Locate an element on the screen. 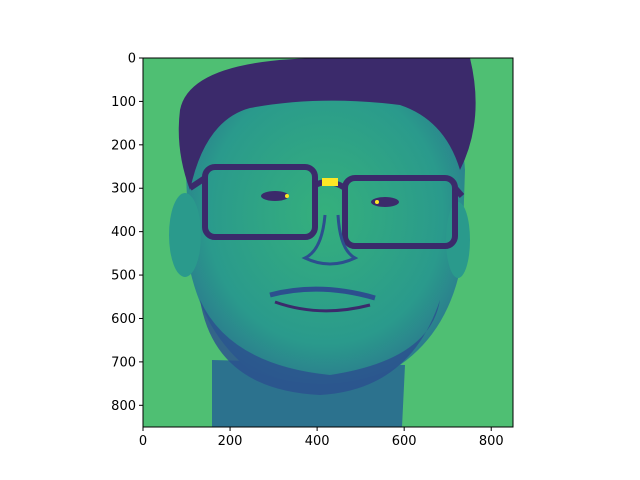 Image resolution: width=640 pixels, height=480 pixels. eye-right-glint is located at coordinates (377, 202).